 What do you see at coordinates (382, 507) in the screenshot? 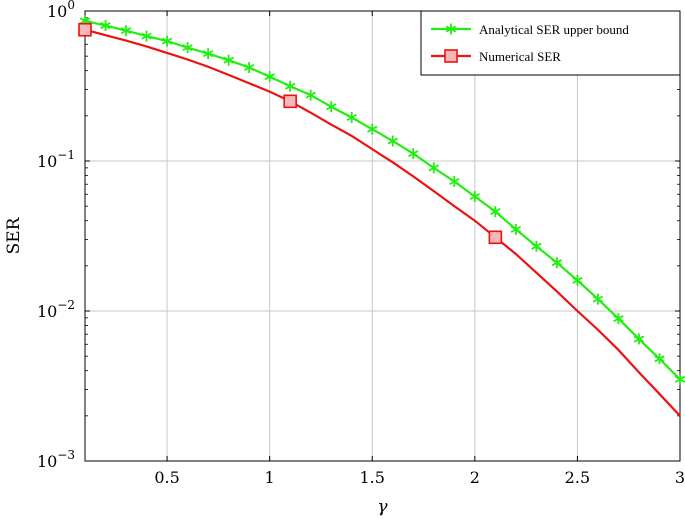
I see `x-axis-label: γ` at bounding box center [382, 507].